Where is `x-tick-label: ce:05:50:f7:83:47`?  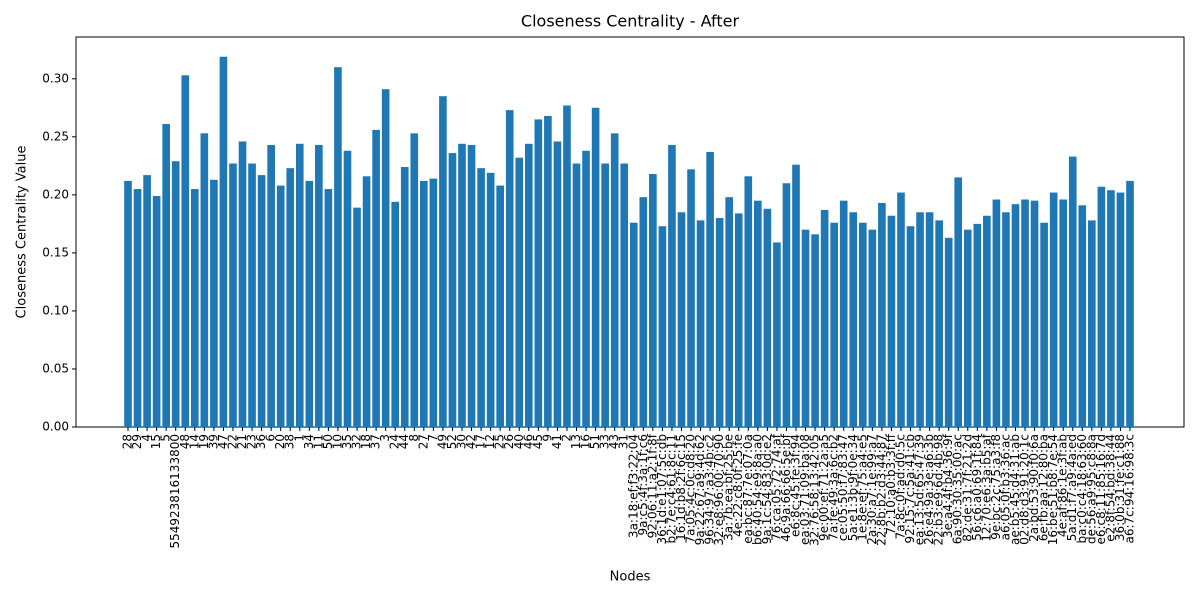
x-tick-label: ce:05:50:f7:83:47 is located at coordinates (843, 487).